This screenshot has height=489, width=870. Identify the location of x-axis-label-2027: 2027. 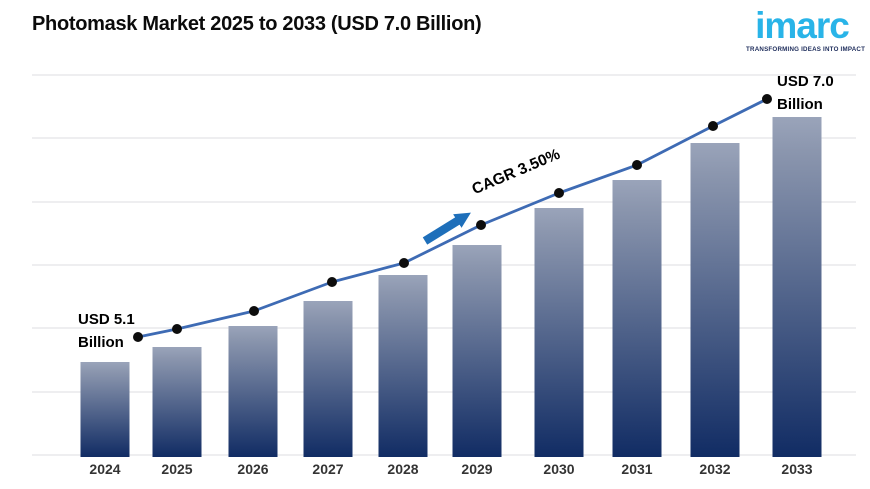
(328, 469).